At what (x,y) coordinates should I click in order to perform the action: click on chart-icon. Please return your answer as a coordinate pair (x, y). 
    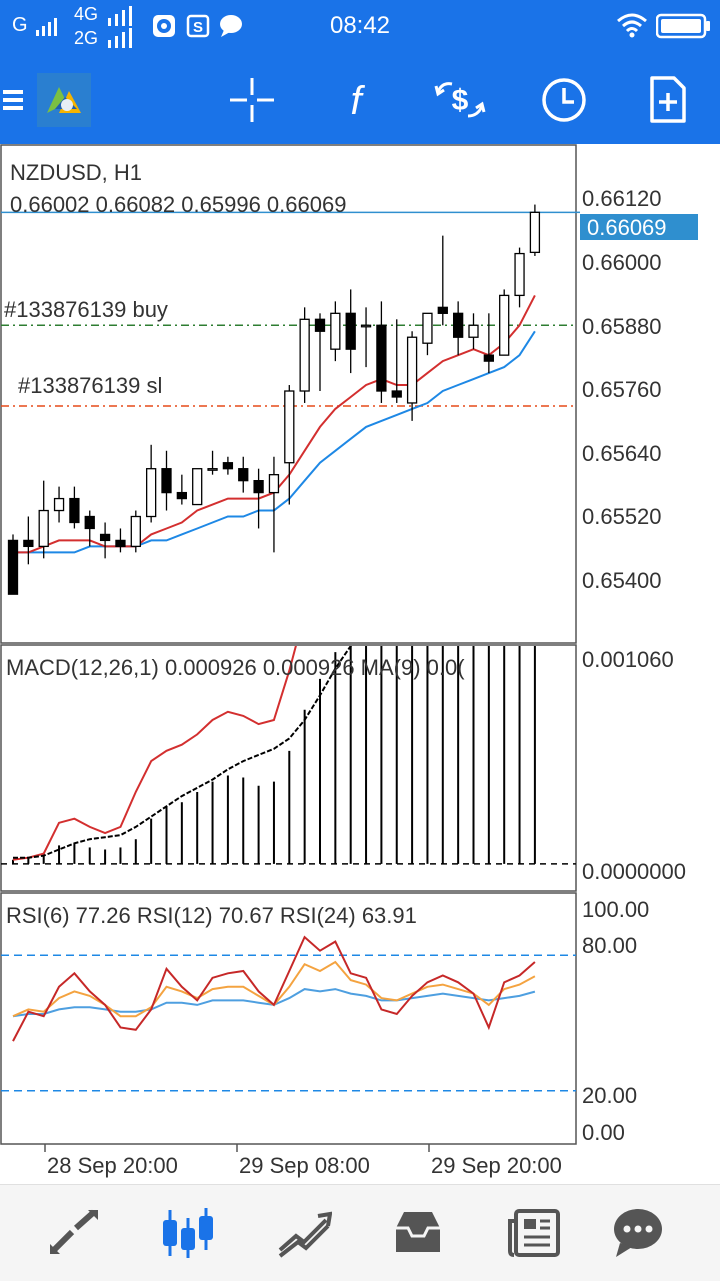
    Looking at the image, I should click on (188, 1233).